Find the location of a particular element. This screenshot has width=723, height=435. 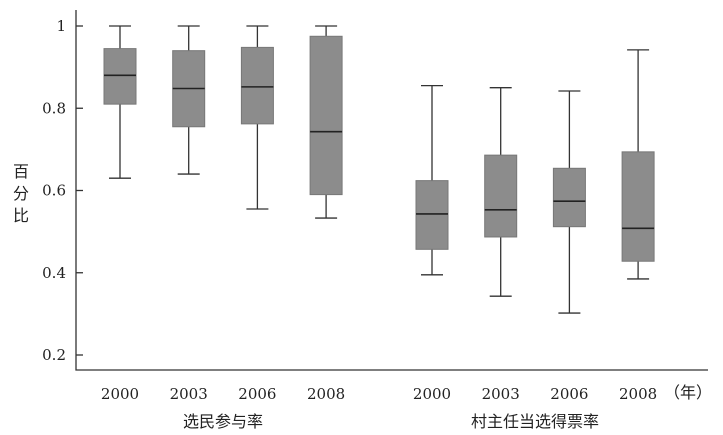

box-0-2003 is located at coordinates (189, 100).